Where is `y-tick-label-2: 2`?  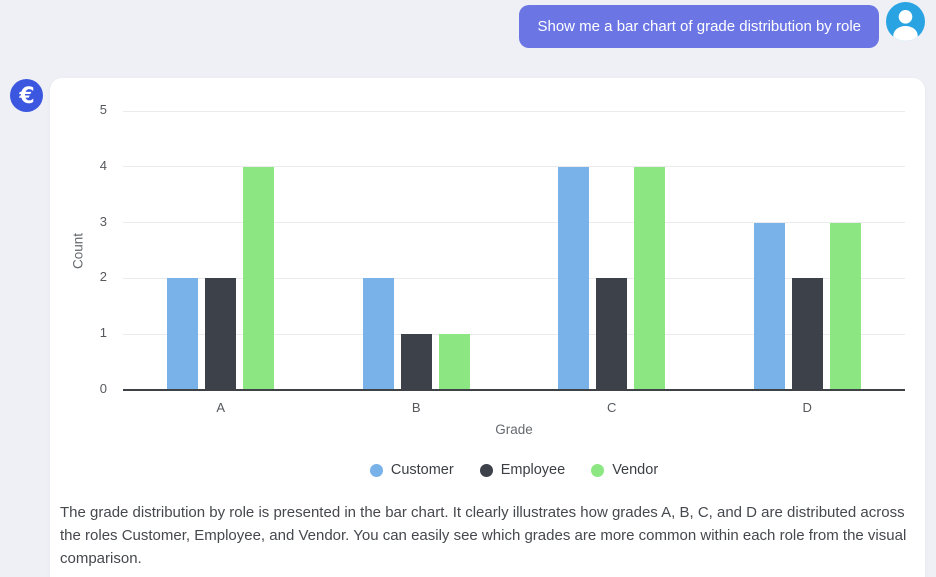
y-tick-label-2: 2 is located at coordinates (103, 277).